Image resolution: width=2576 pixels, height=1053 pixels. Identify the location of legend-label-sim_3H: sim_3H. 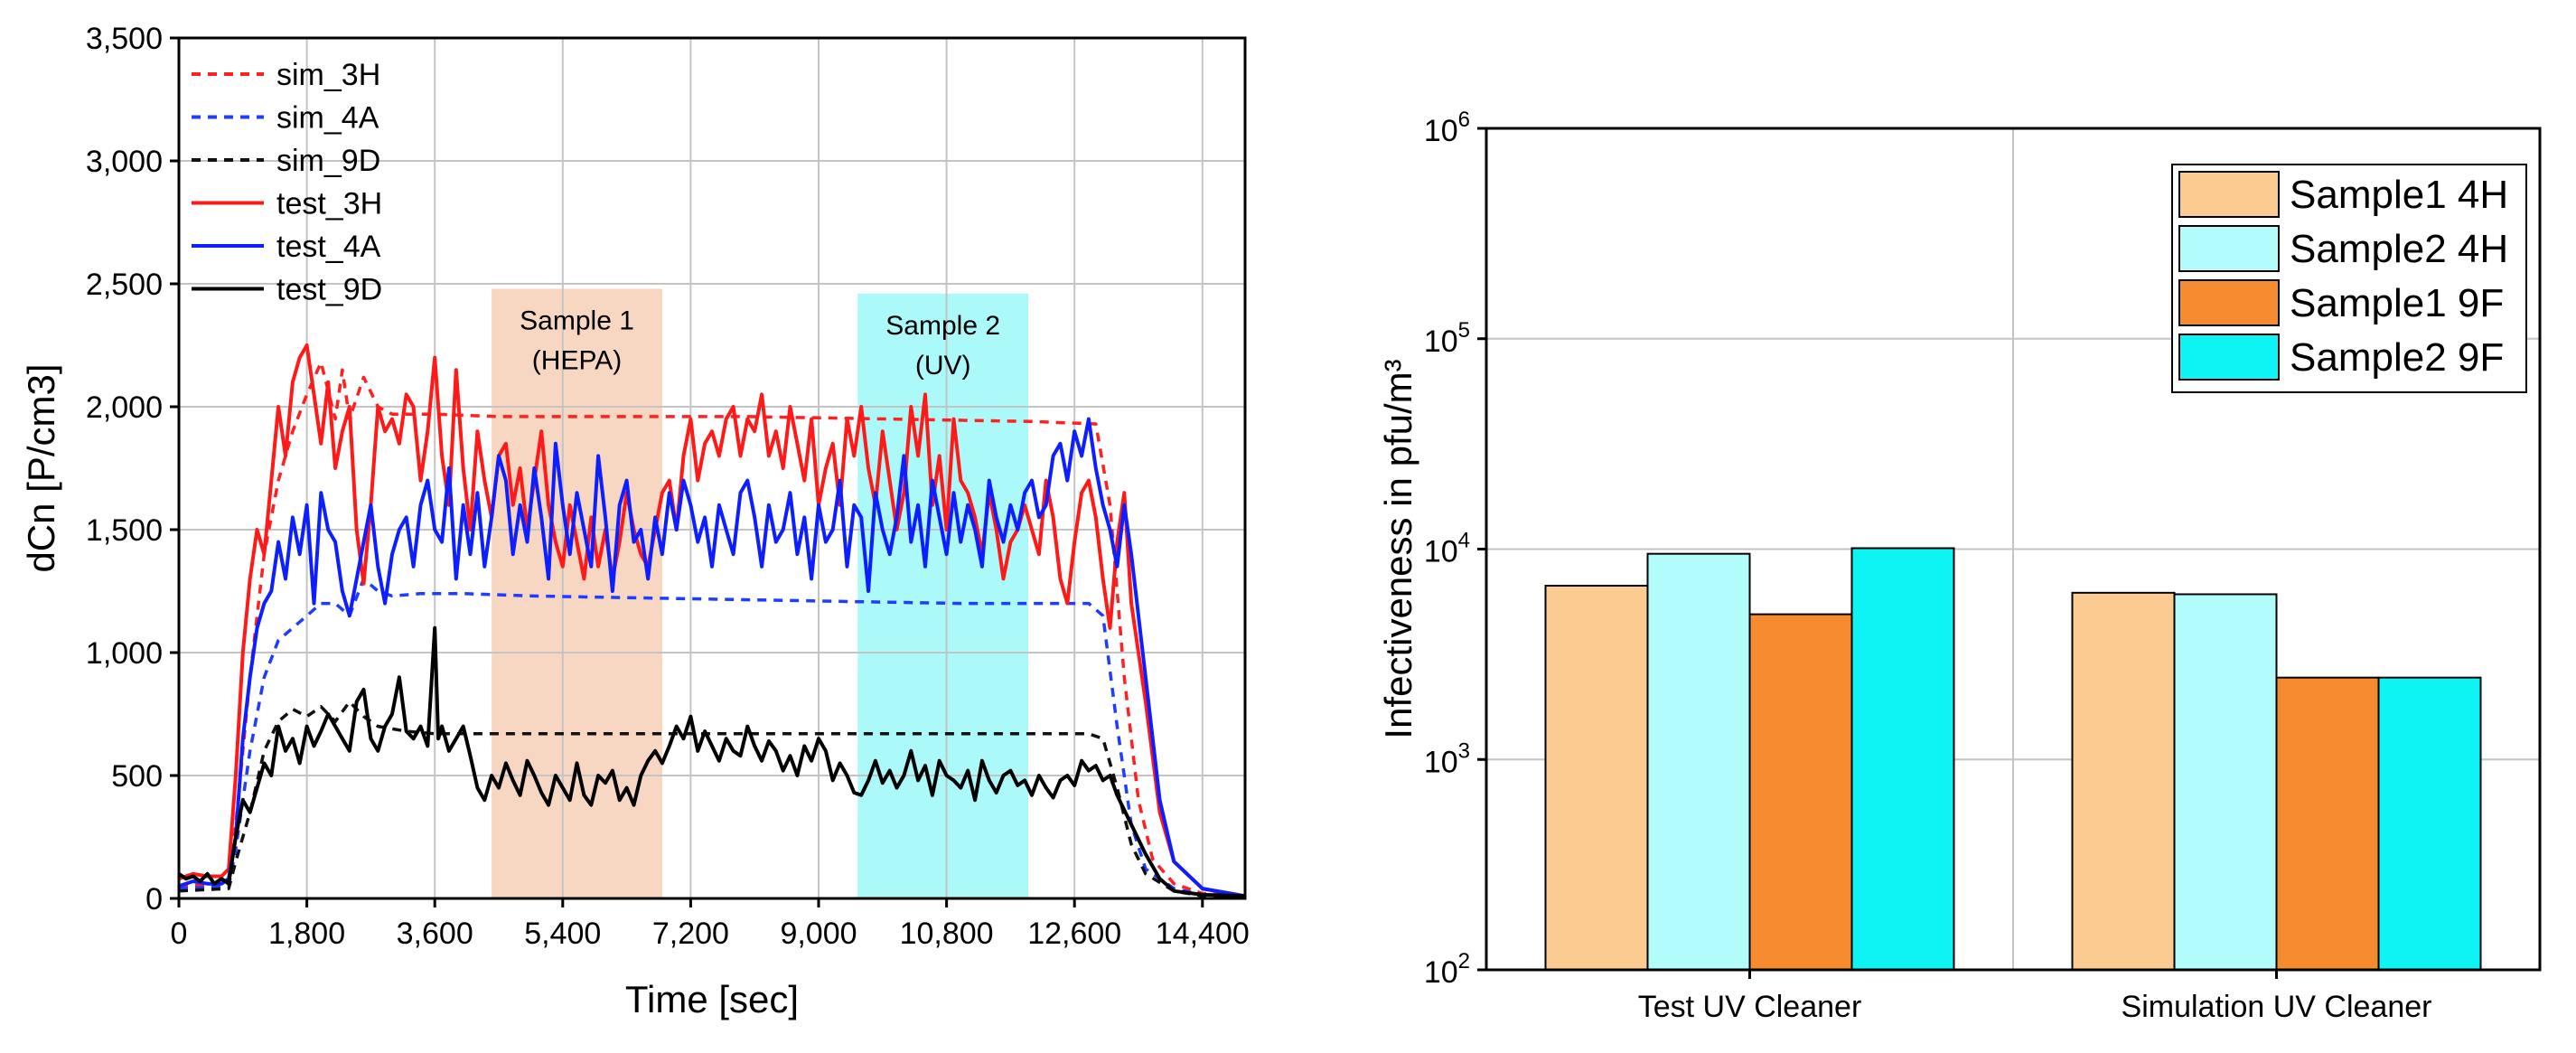
(328, 75).